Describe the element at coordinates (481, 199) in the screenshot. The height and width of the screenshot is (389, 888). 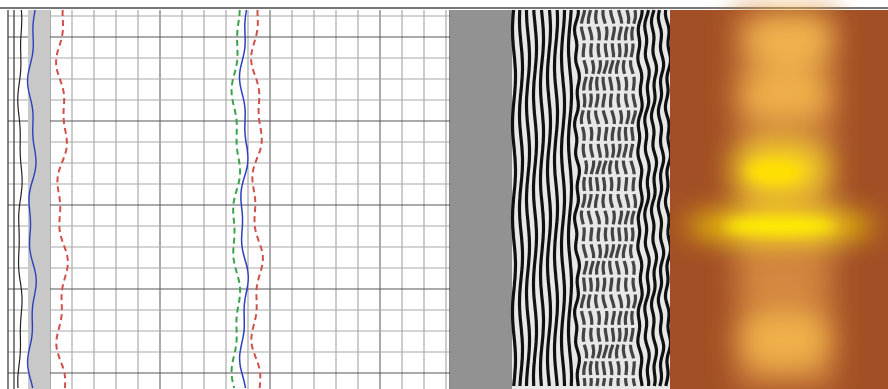
I see `vdl-texture` at that location.